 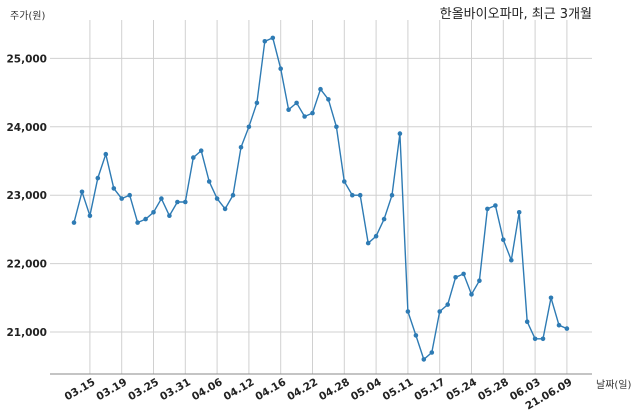 I want to click on x-axis-label: 날짜(일), so click(x=614, y=385).